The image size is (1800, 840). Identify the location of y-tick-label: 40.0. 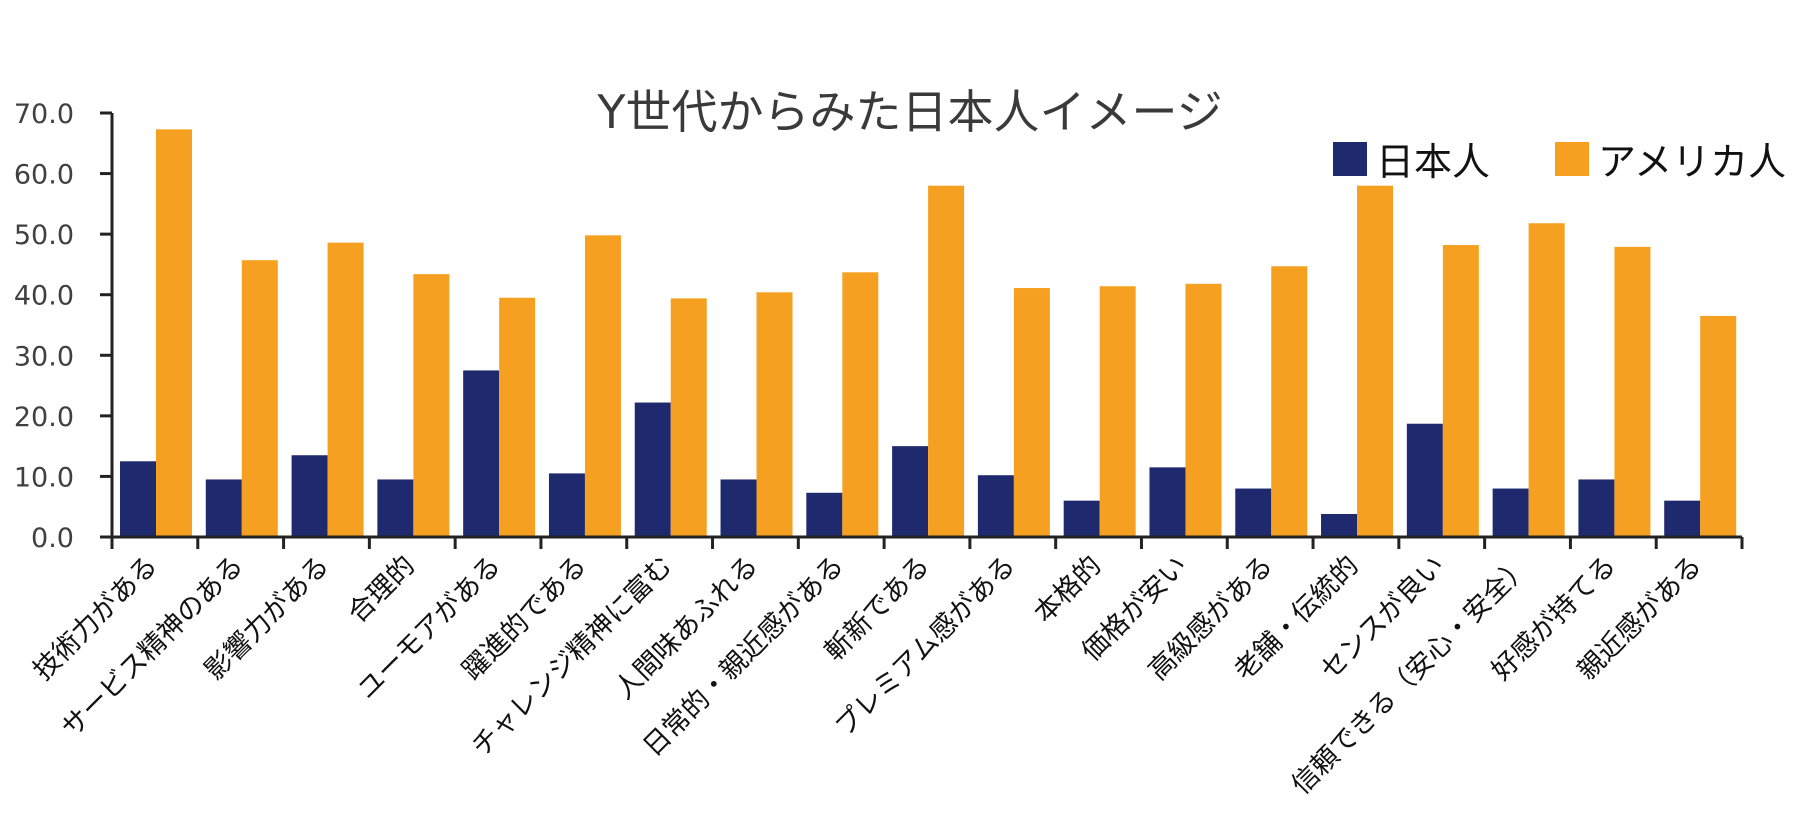
(44, 296).